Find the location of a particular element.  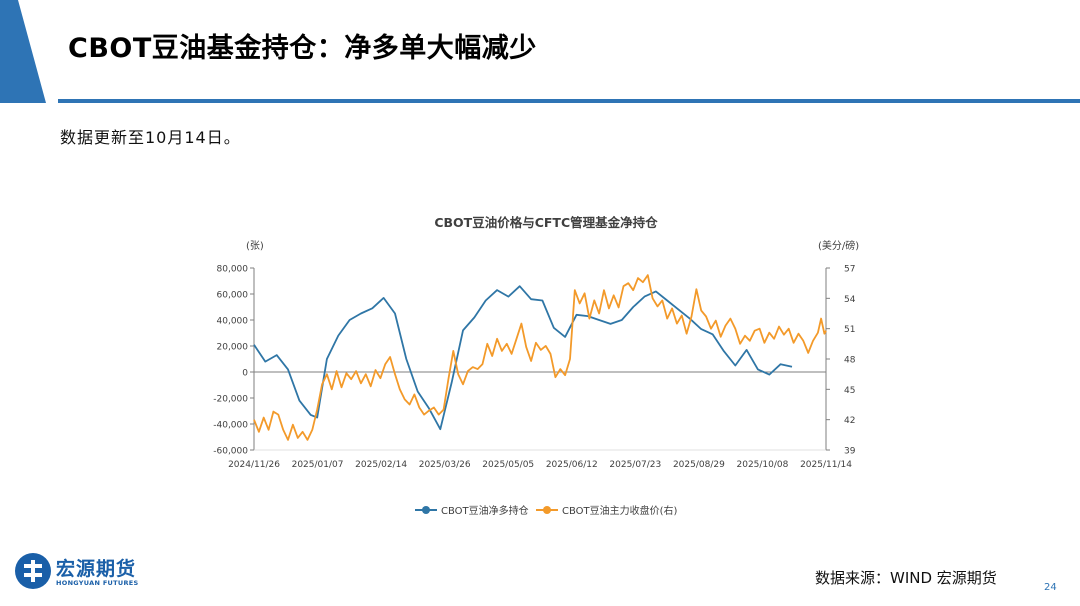

y-right-tick-label: 39 is located at coordinates (850, 452).